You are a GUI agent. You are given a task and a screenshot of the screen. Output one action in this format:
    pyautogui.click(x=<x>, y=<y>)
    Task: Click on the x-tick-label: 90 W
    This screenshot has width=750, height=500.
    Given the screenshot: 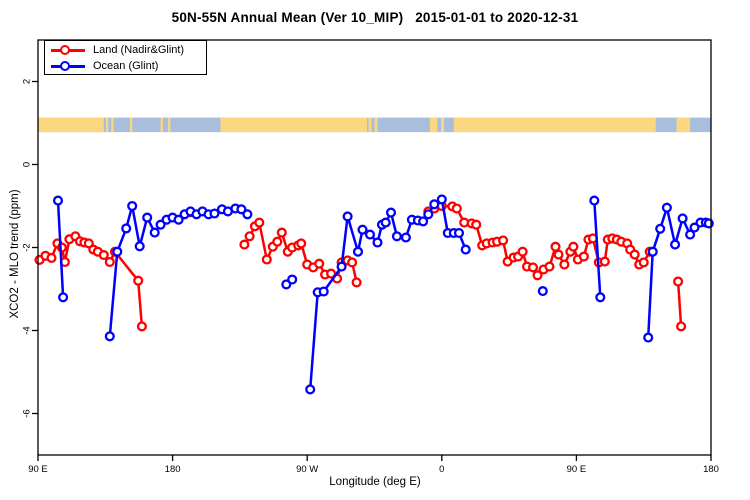 What is the action you would take?
    pyautogui.click(x=307, y=469)
    